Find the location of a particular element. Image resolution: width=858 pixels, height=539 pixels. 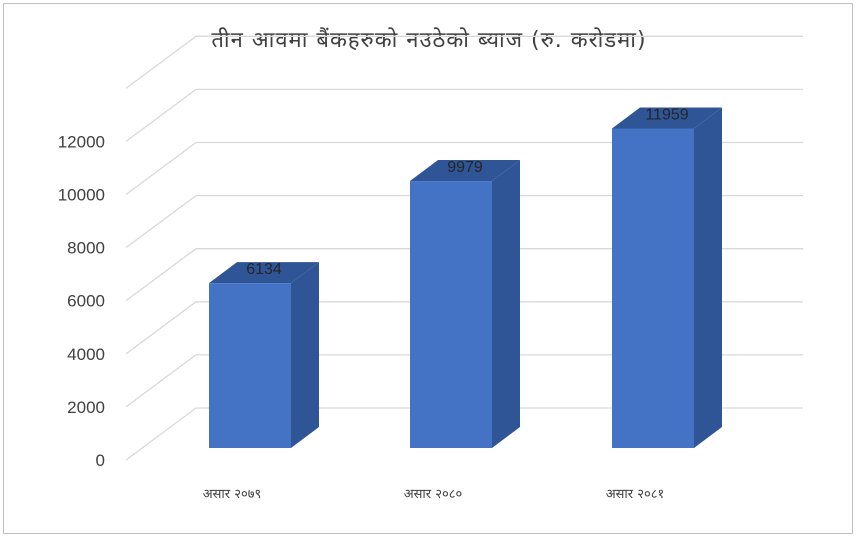

data-label: 9979 is located at coordinates (465, 167).